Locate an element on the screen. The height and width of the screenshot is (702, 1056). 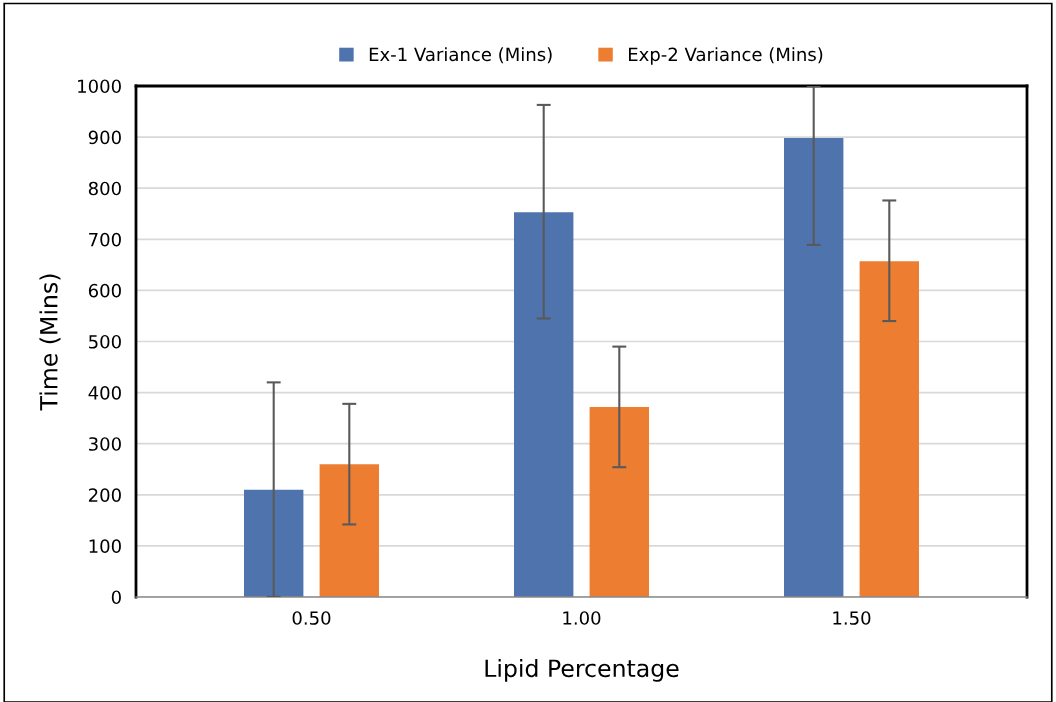
y-tick-label: 300 is located at coordinates (105, 444).